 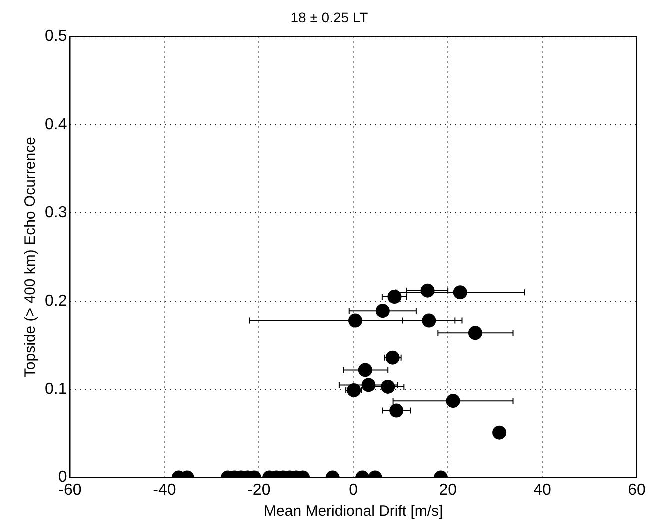 I want to click on x-tick-label: 60, so click(x=637, y=490).